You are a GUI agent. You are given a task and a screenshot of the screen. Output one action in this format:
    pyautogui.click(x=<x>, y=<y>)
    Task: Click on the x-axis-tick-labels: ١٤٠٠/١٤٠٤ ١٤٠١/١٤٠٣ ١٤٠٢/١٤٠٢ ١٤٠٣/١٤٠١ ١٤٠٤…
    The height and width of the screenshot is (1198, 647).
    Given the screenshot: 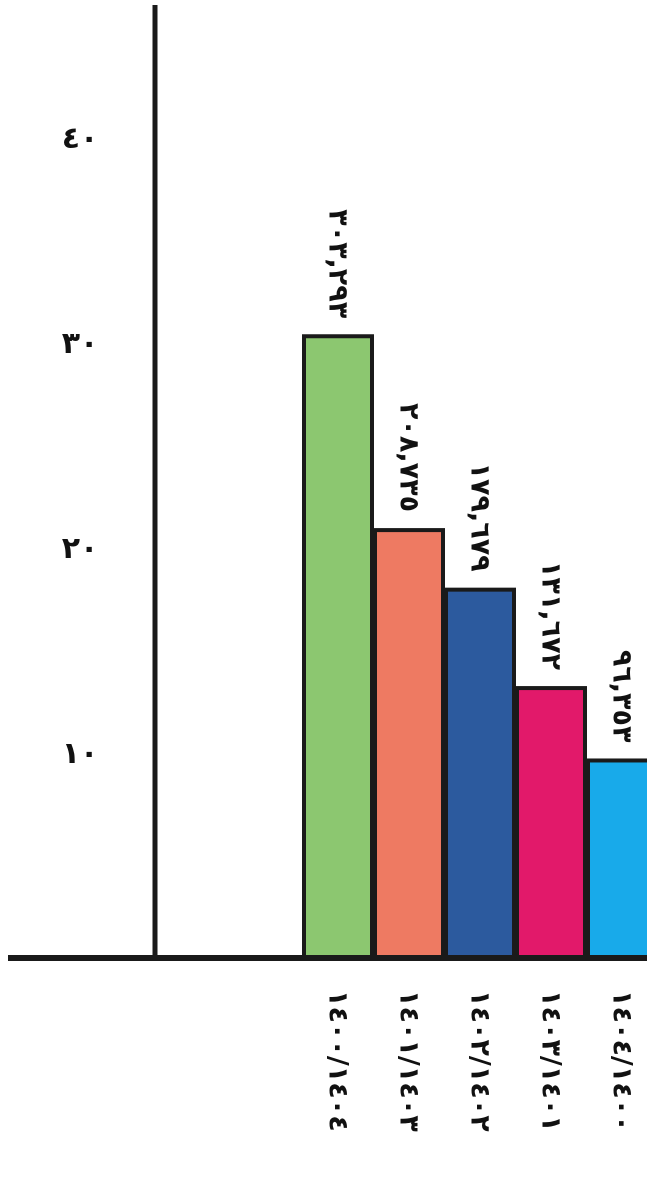 What is the action you would take?
    pyautogui.click(x=480, y=1061)
    